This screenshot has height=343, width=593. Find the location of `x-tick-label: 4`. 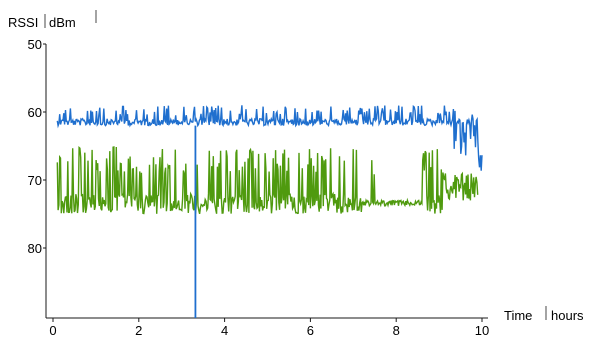

x-tick-label: 4 is located at coordinates (224, 330).